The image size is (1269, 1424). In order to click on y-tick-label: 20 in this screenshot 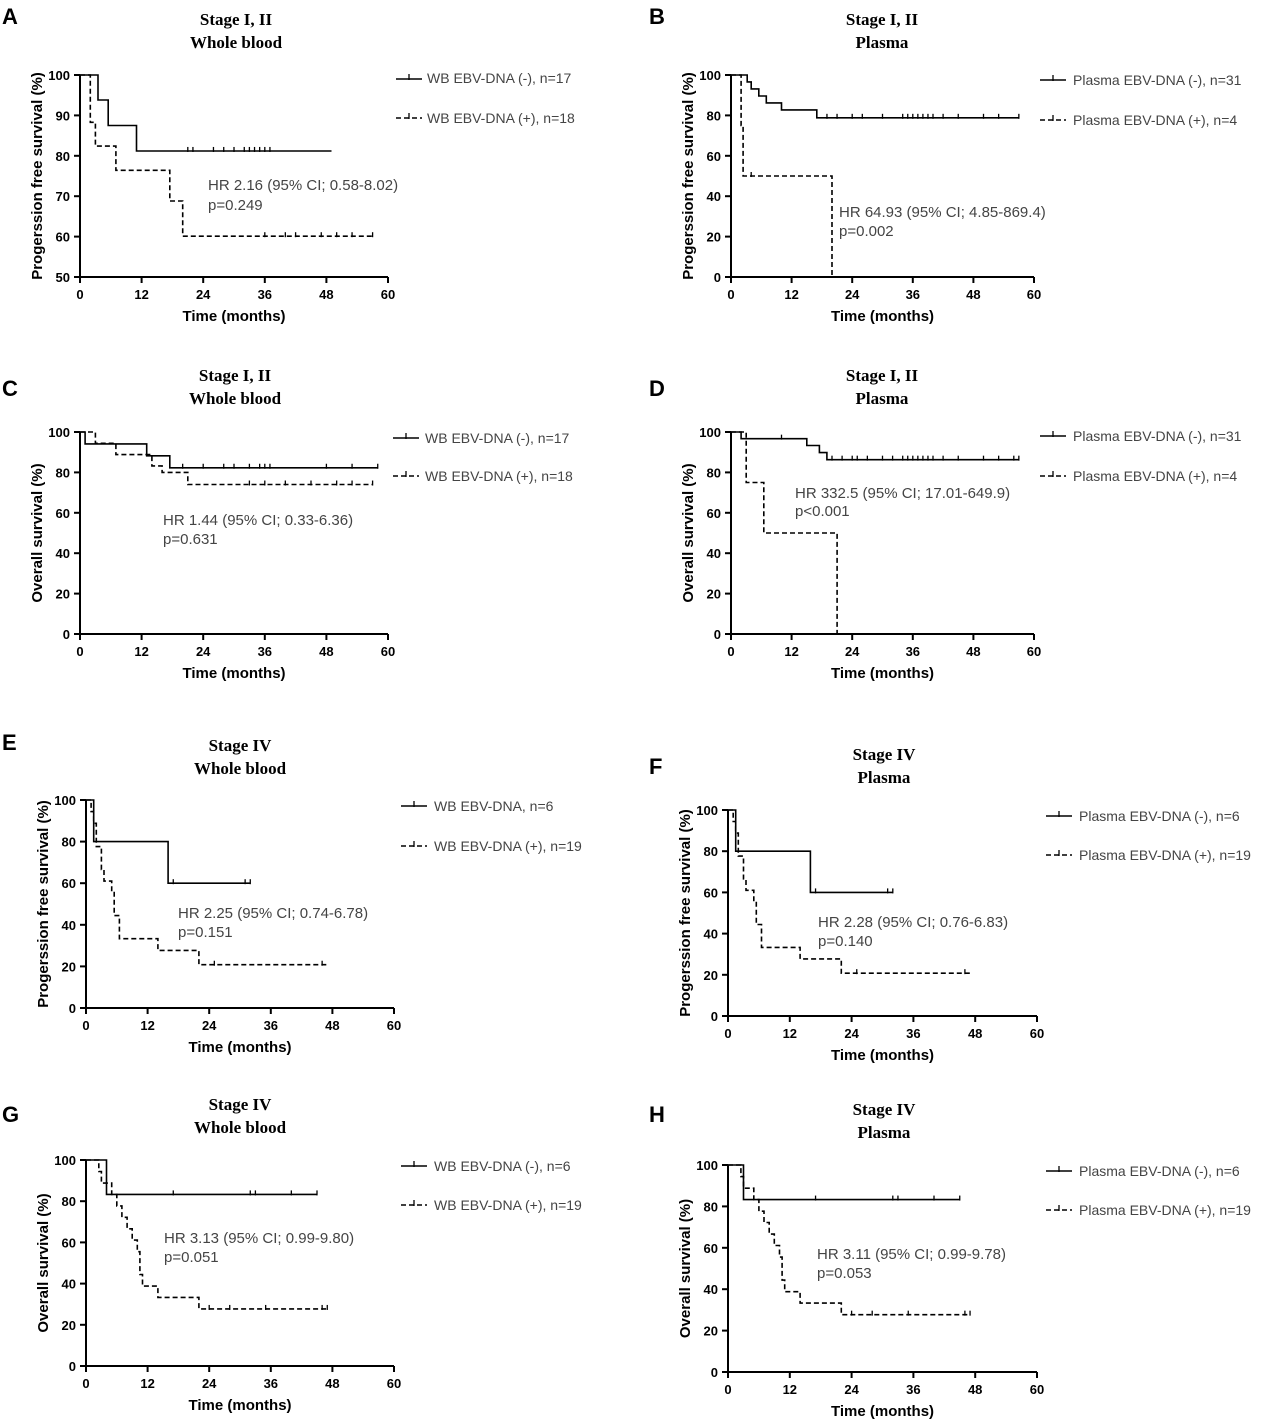, I will do `click(63, 594)`.